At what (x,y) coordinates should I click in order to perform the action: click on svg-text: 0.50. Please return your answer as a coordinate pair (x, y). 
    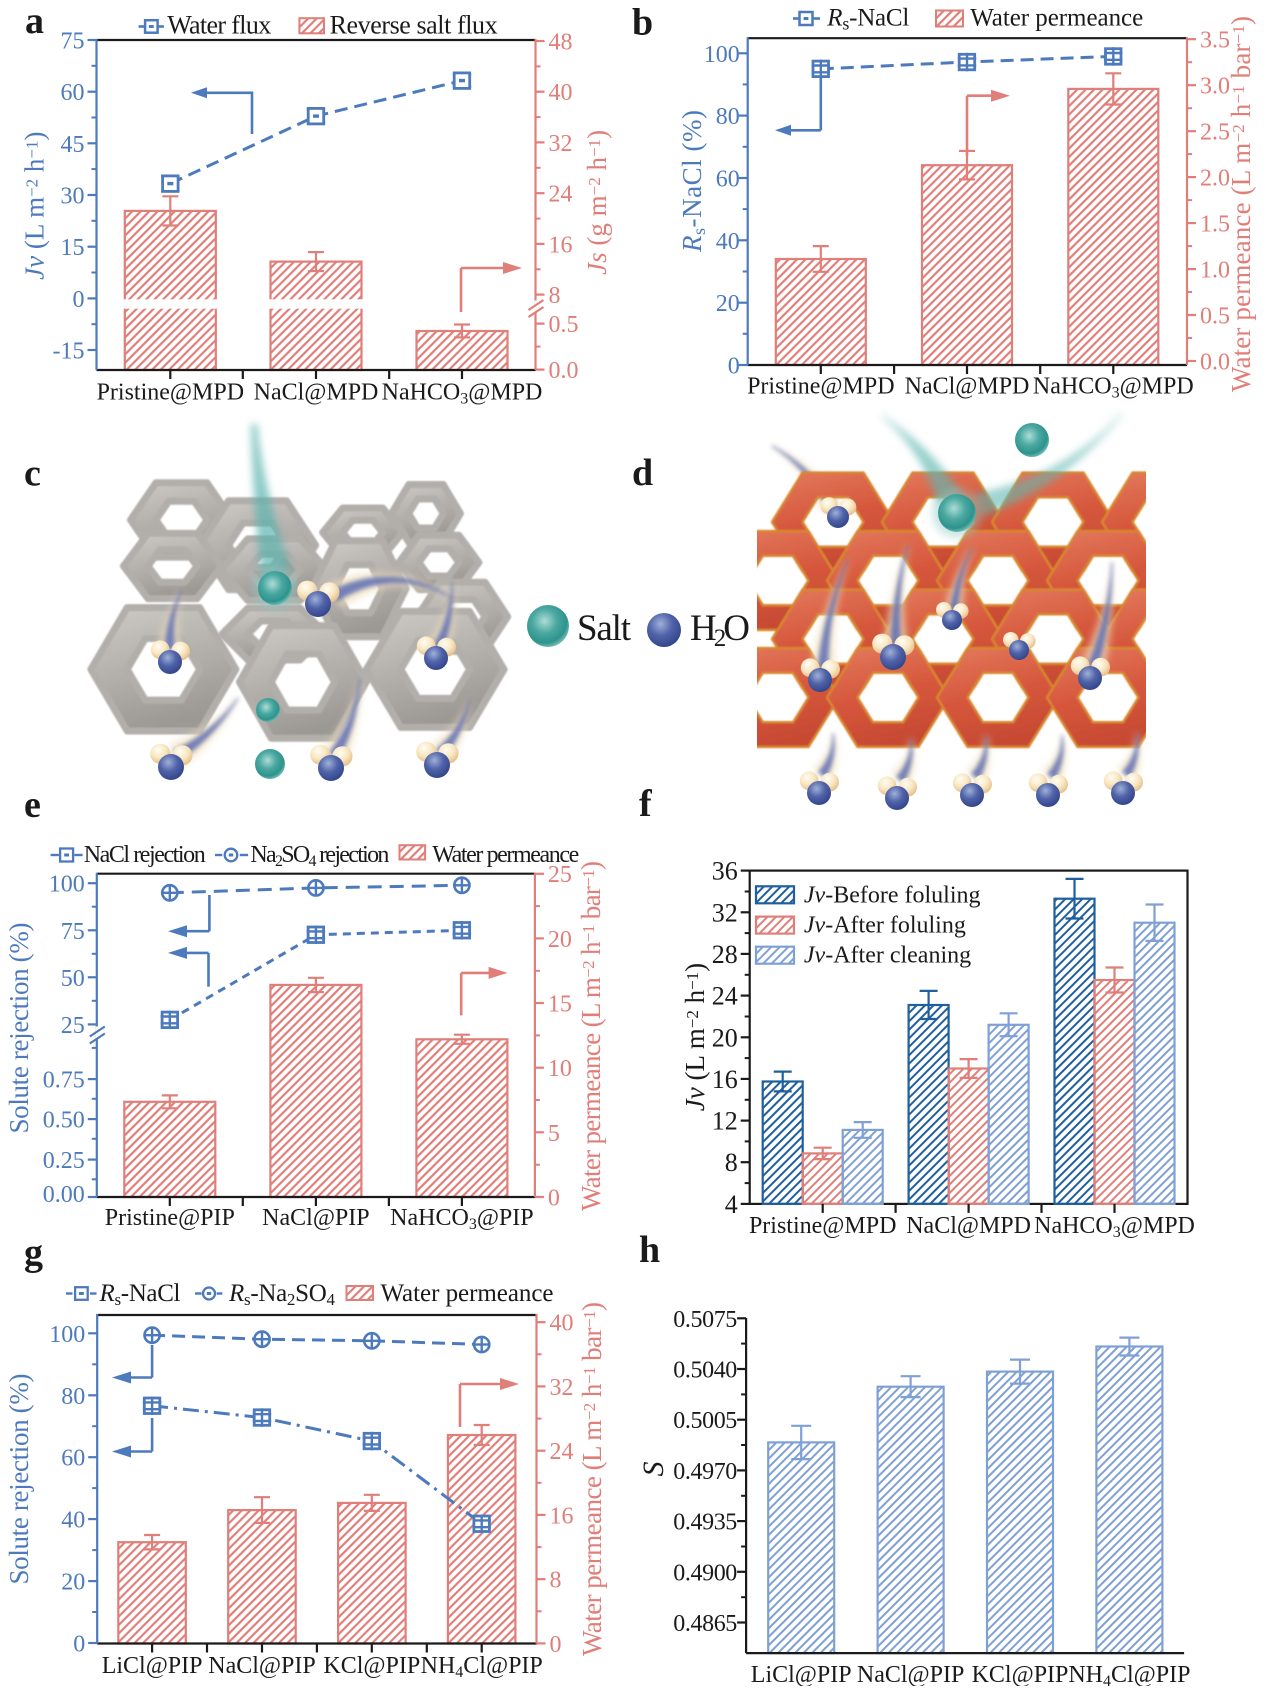
    Looking at the image, I should click on (64, 1121).